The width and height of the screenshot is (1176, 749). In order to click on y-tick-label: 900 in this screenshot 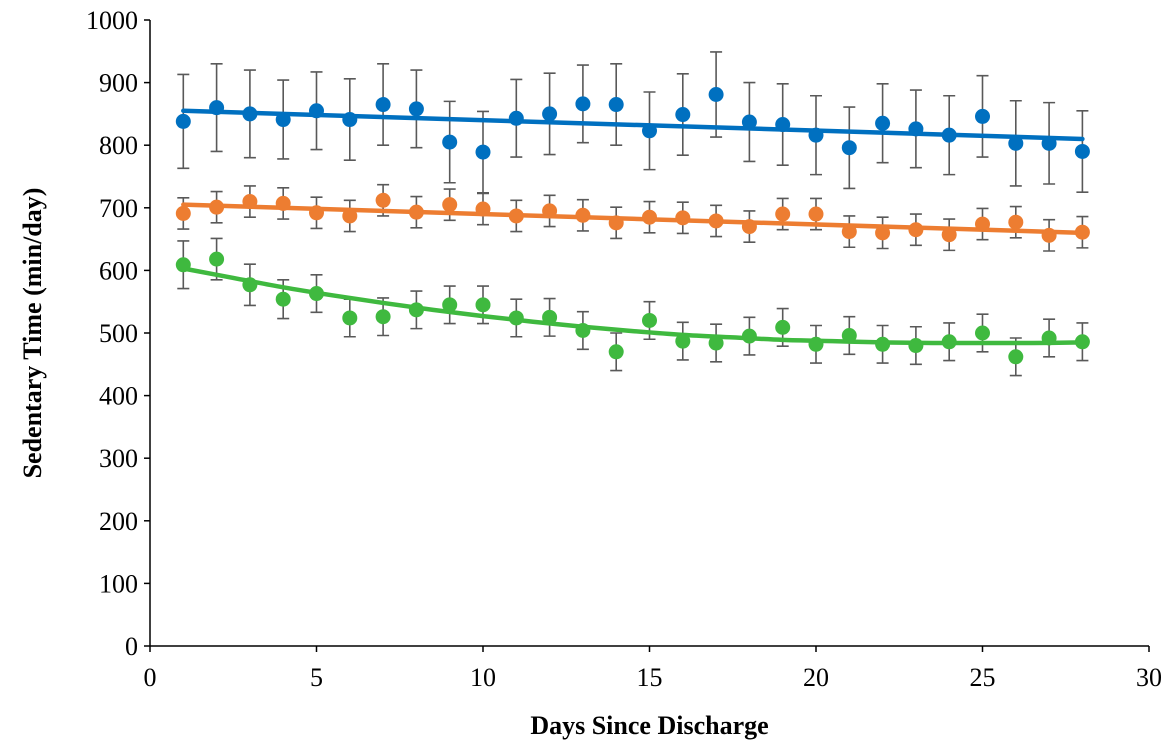, I will do `click(118, 83)`.